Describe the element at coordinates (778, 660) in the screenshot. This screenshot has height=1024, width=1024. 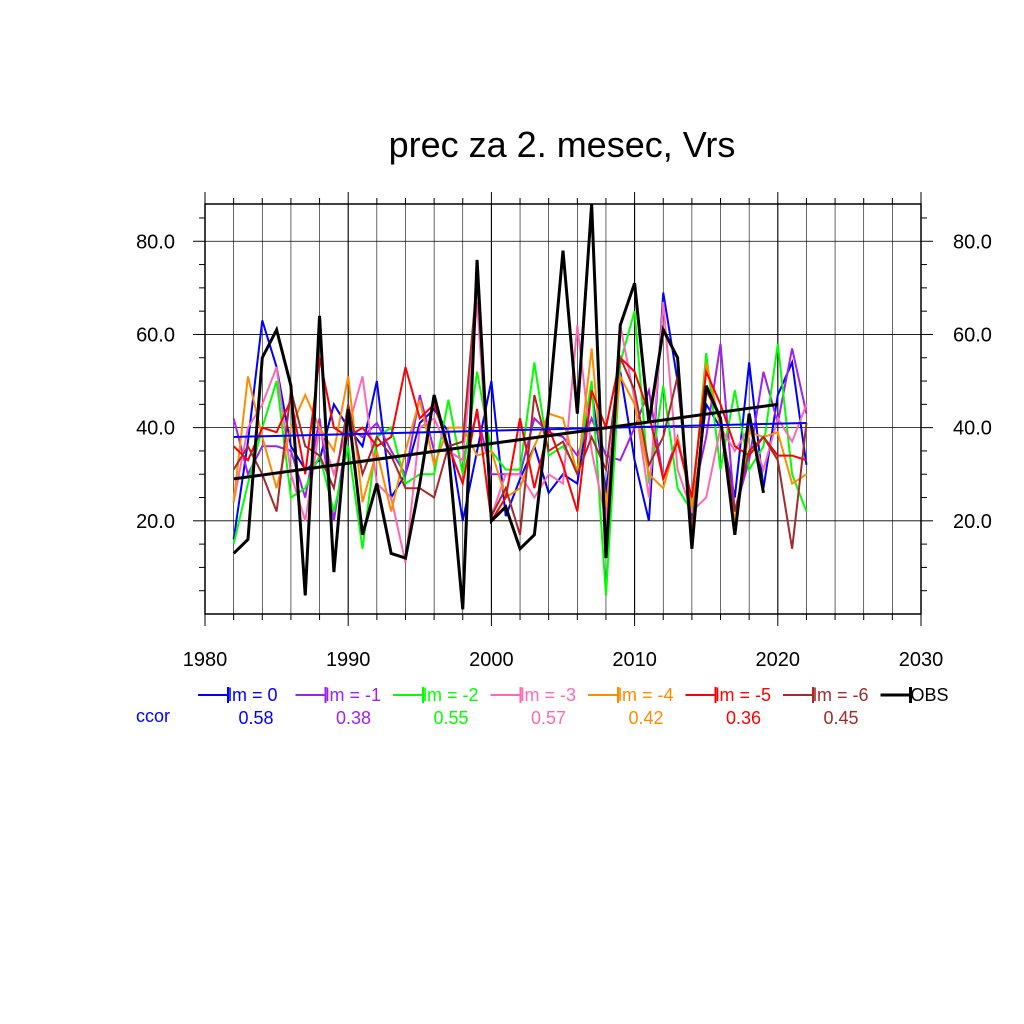
I see `x-tick-label: 2020` at that location.